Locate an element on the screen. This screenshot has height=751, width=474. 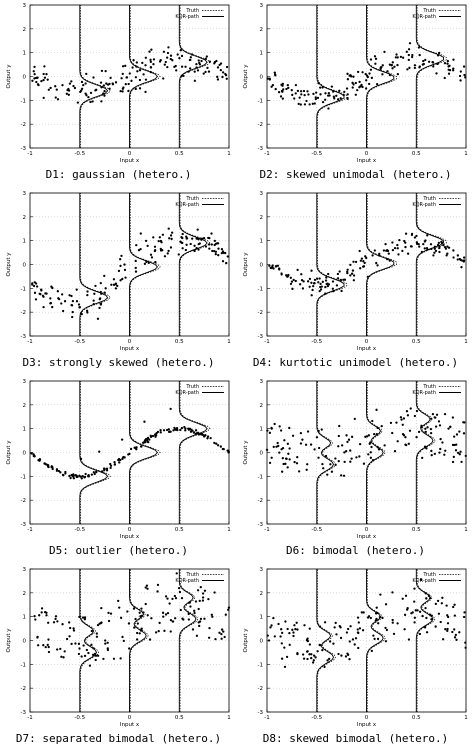
y-tick-label: 3 is located at coordinates (25, 382).